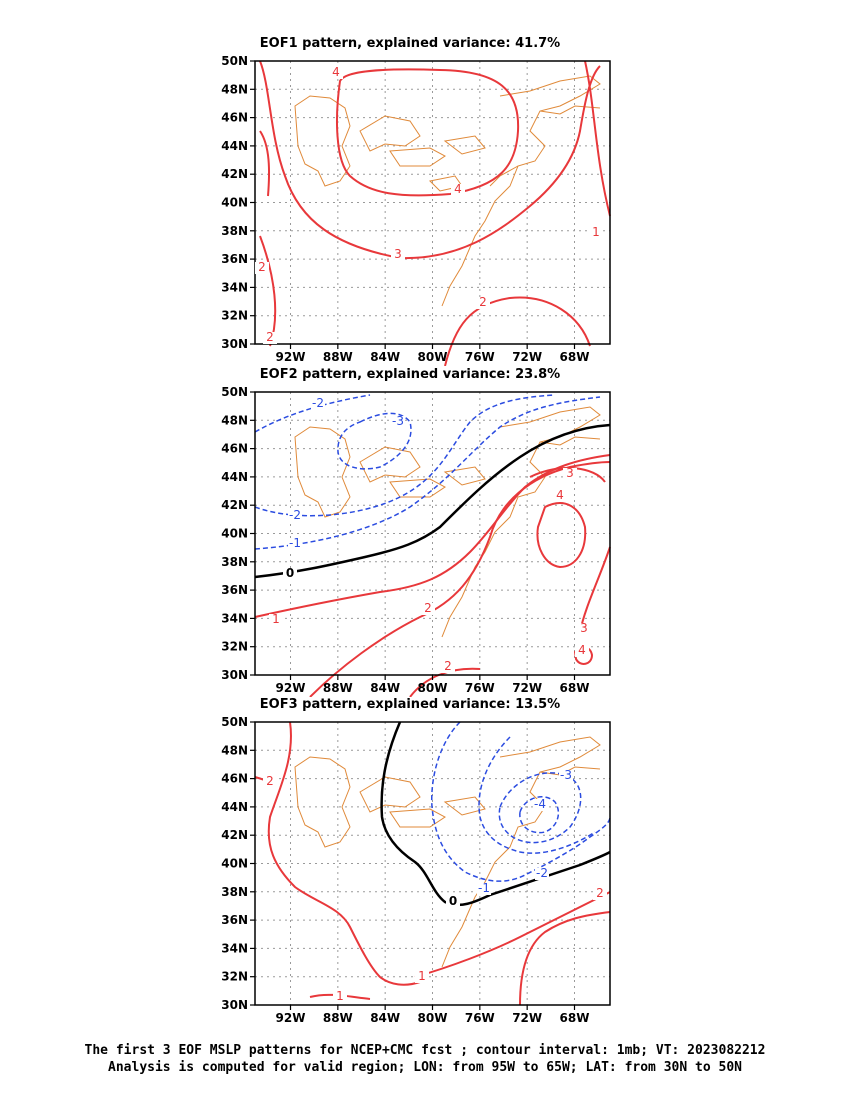  I want to click on contour-label: -1, so click(484, 888).